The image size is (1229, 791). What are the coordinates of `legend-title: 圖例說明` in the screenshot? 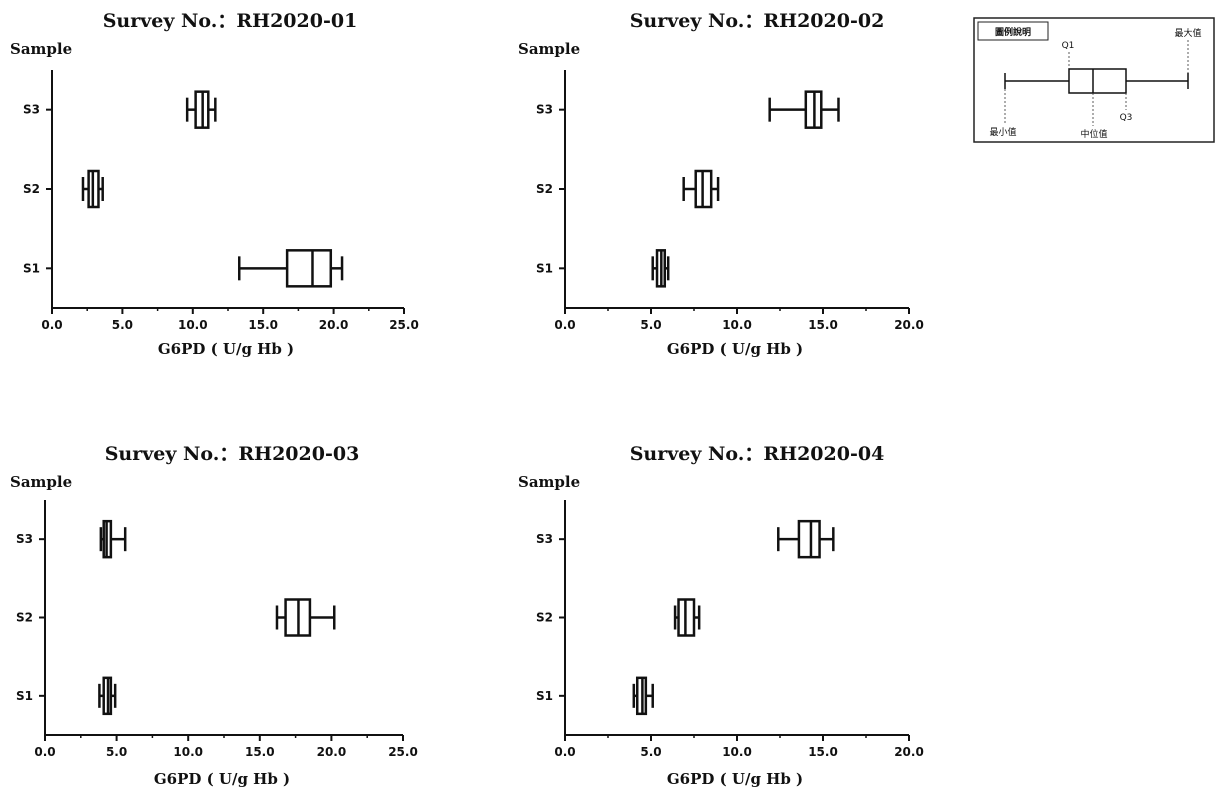 It's located at (1013, 32).